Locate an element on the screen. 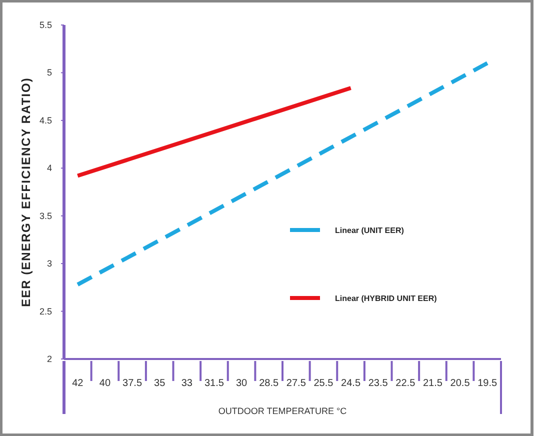 The width and height of the screenshot is (537, 436). x-tick-label: 37.5 is located at coordinates (132, 383).